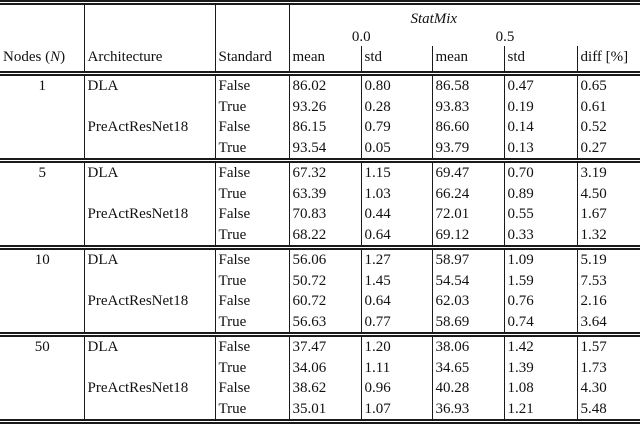 The height and width of the screenshot is (435, 640). Describe the element at coordinates (320, 323) in the screenshot. I see `table-row: True 56.63 0.77 58.69 0.74 3.64` at that location.